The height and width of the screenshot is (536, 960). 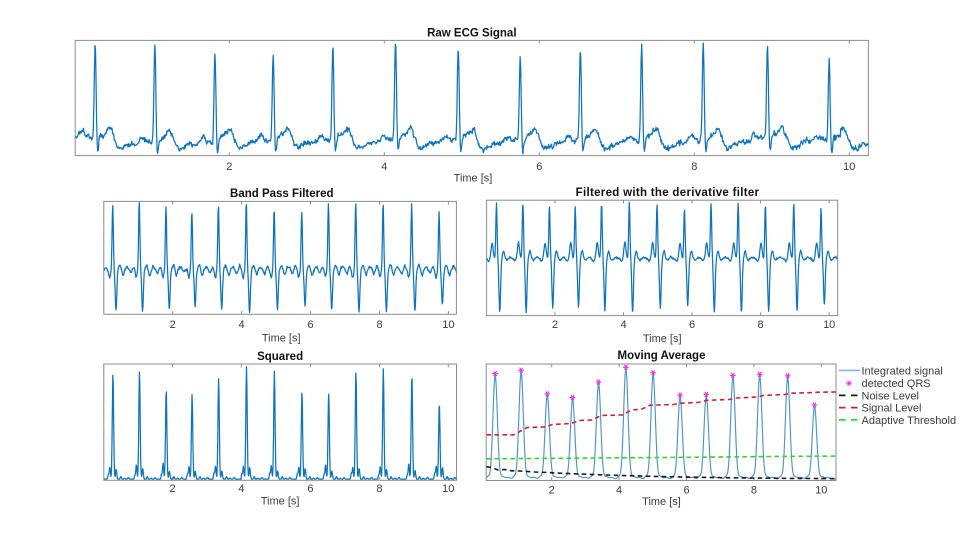 What do you see at coordinates (280, 357) in the screenshot?
I see `svg-text: Squared` at bounding box center [280, 357].